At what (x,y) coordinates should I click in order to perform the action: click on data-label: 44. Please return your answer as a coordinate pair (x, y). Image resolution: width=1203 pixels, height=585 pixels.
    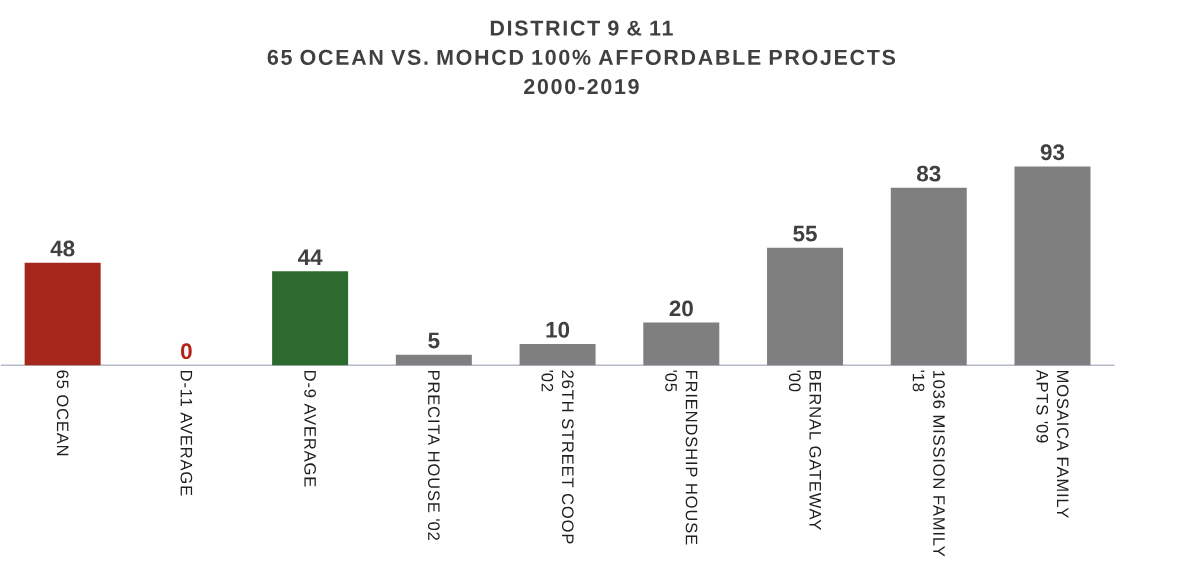
    Looking at the image, I should click on (310, 257).